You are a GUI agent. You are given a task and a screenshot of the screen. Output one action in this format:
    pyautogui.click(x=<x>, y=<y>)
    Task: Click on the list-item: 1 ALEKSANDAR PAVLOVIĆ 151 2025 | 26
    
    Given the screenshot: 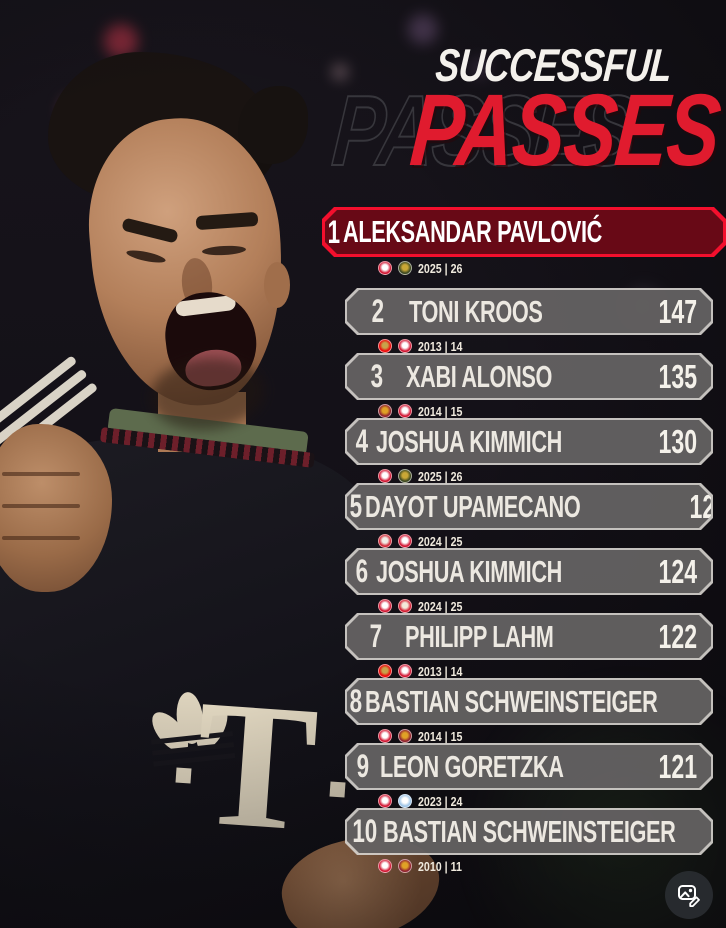 What is the action you would take?
    pyautogui.click(x=524, y=242)
    